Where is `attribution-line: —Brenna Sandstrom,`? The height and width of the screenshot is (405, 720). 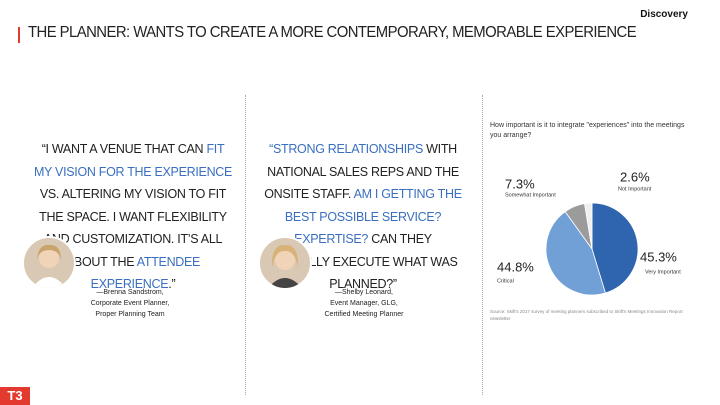 attribution-line: —Brenna Sandstrom, is located at coordinates (130, 292).